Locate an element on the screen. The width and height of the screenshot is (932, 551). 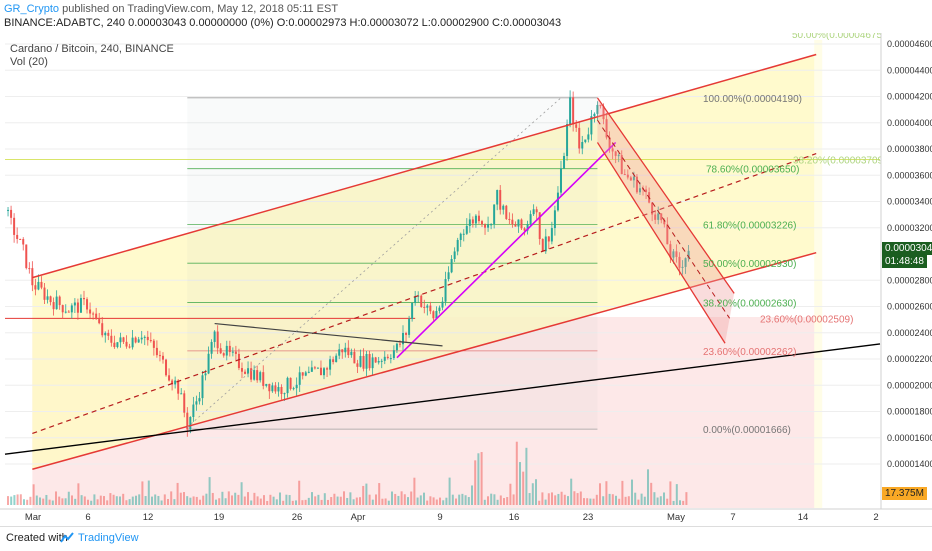
fib-ext-label-50: 50.00%(0.00004675) is located at coordinates (838, 37).